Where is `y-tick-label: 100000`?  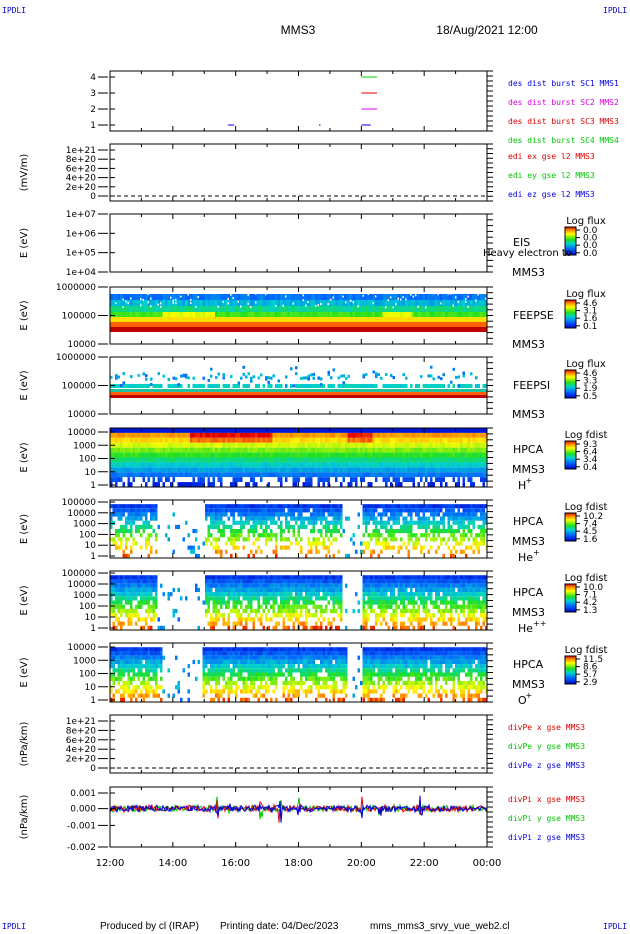 y-tick-label: 100000 is located at coordinates (79, 317).